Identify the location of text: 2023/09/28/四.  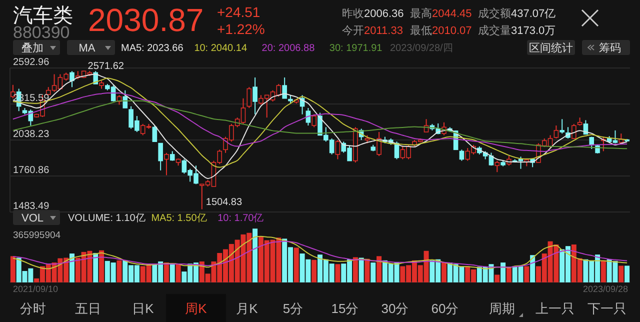
(421, 48).